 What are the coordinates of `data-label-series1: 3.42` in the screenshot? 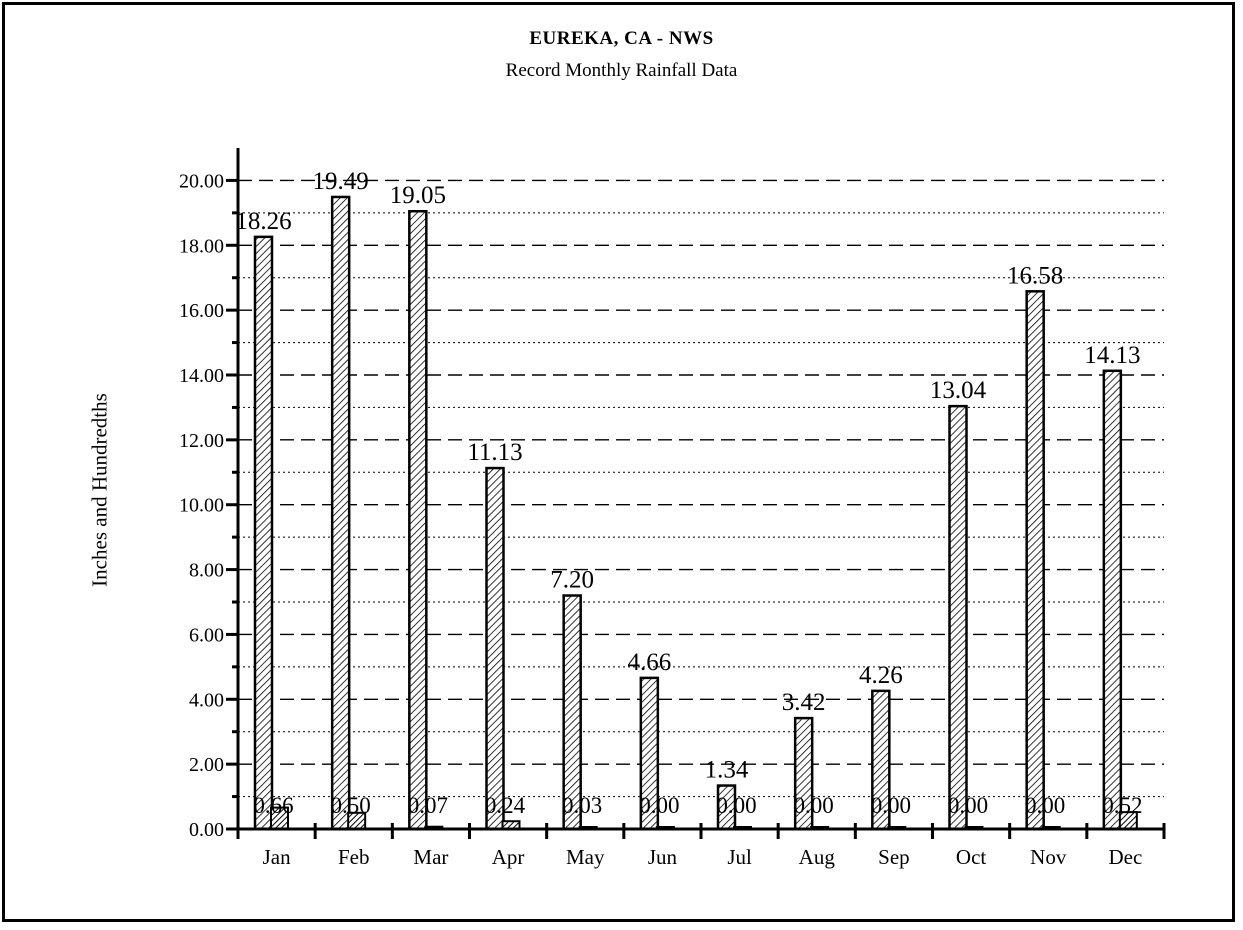 It's located at (804, 702).